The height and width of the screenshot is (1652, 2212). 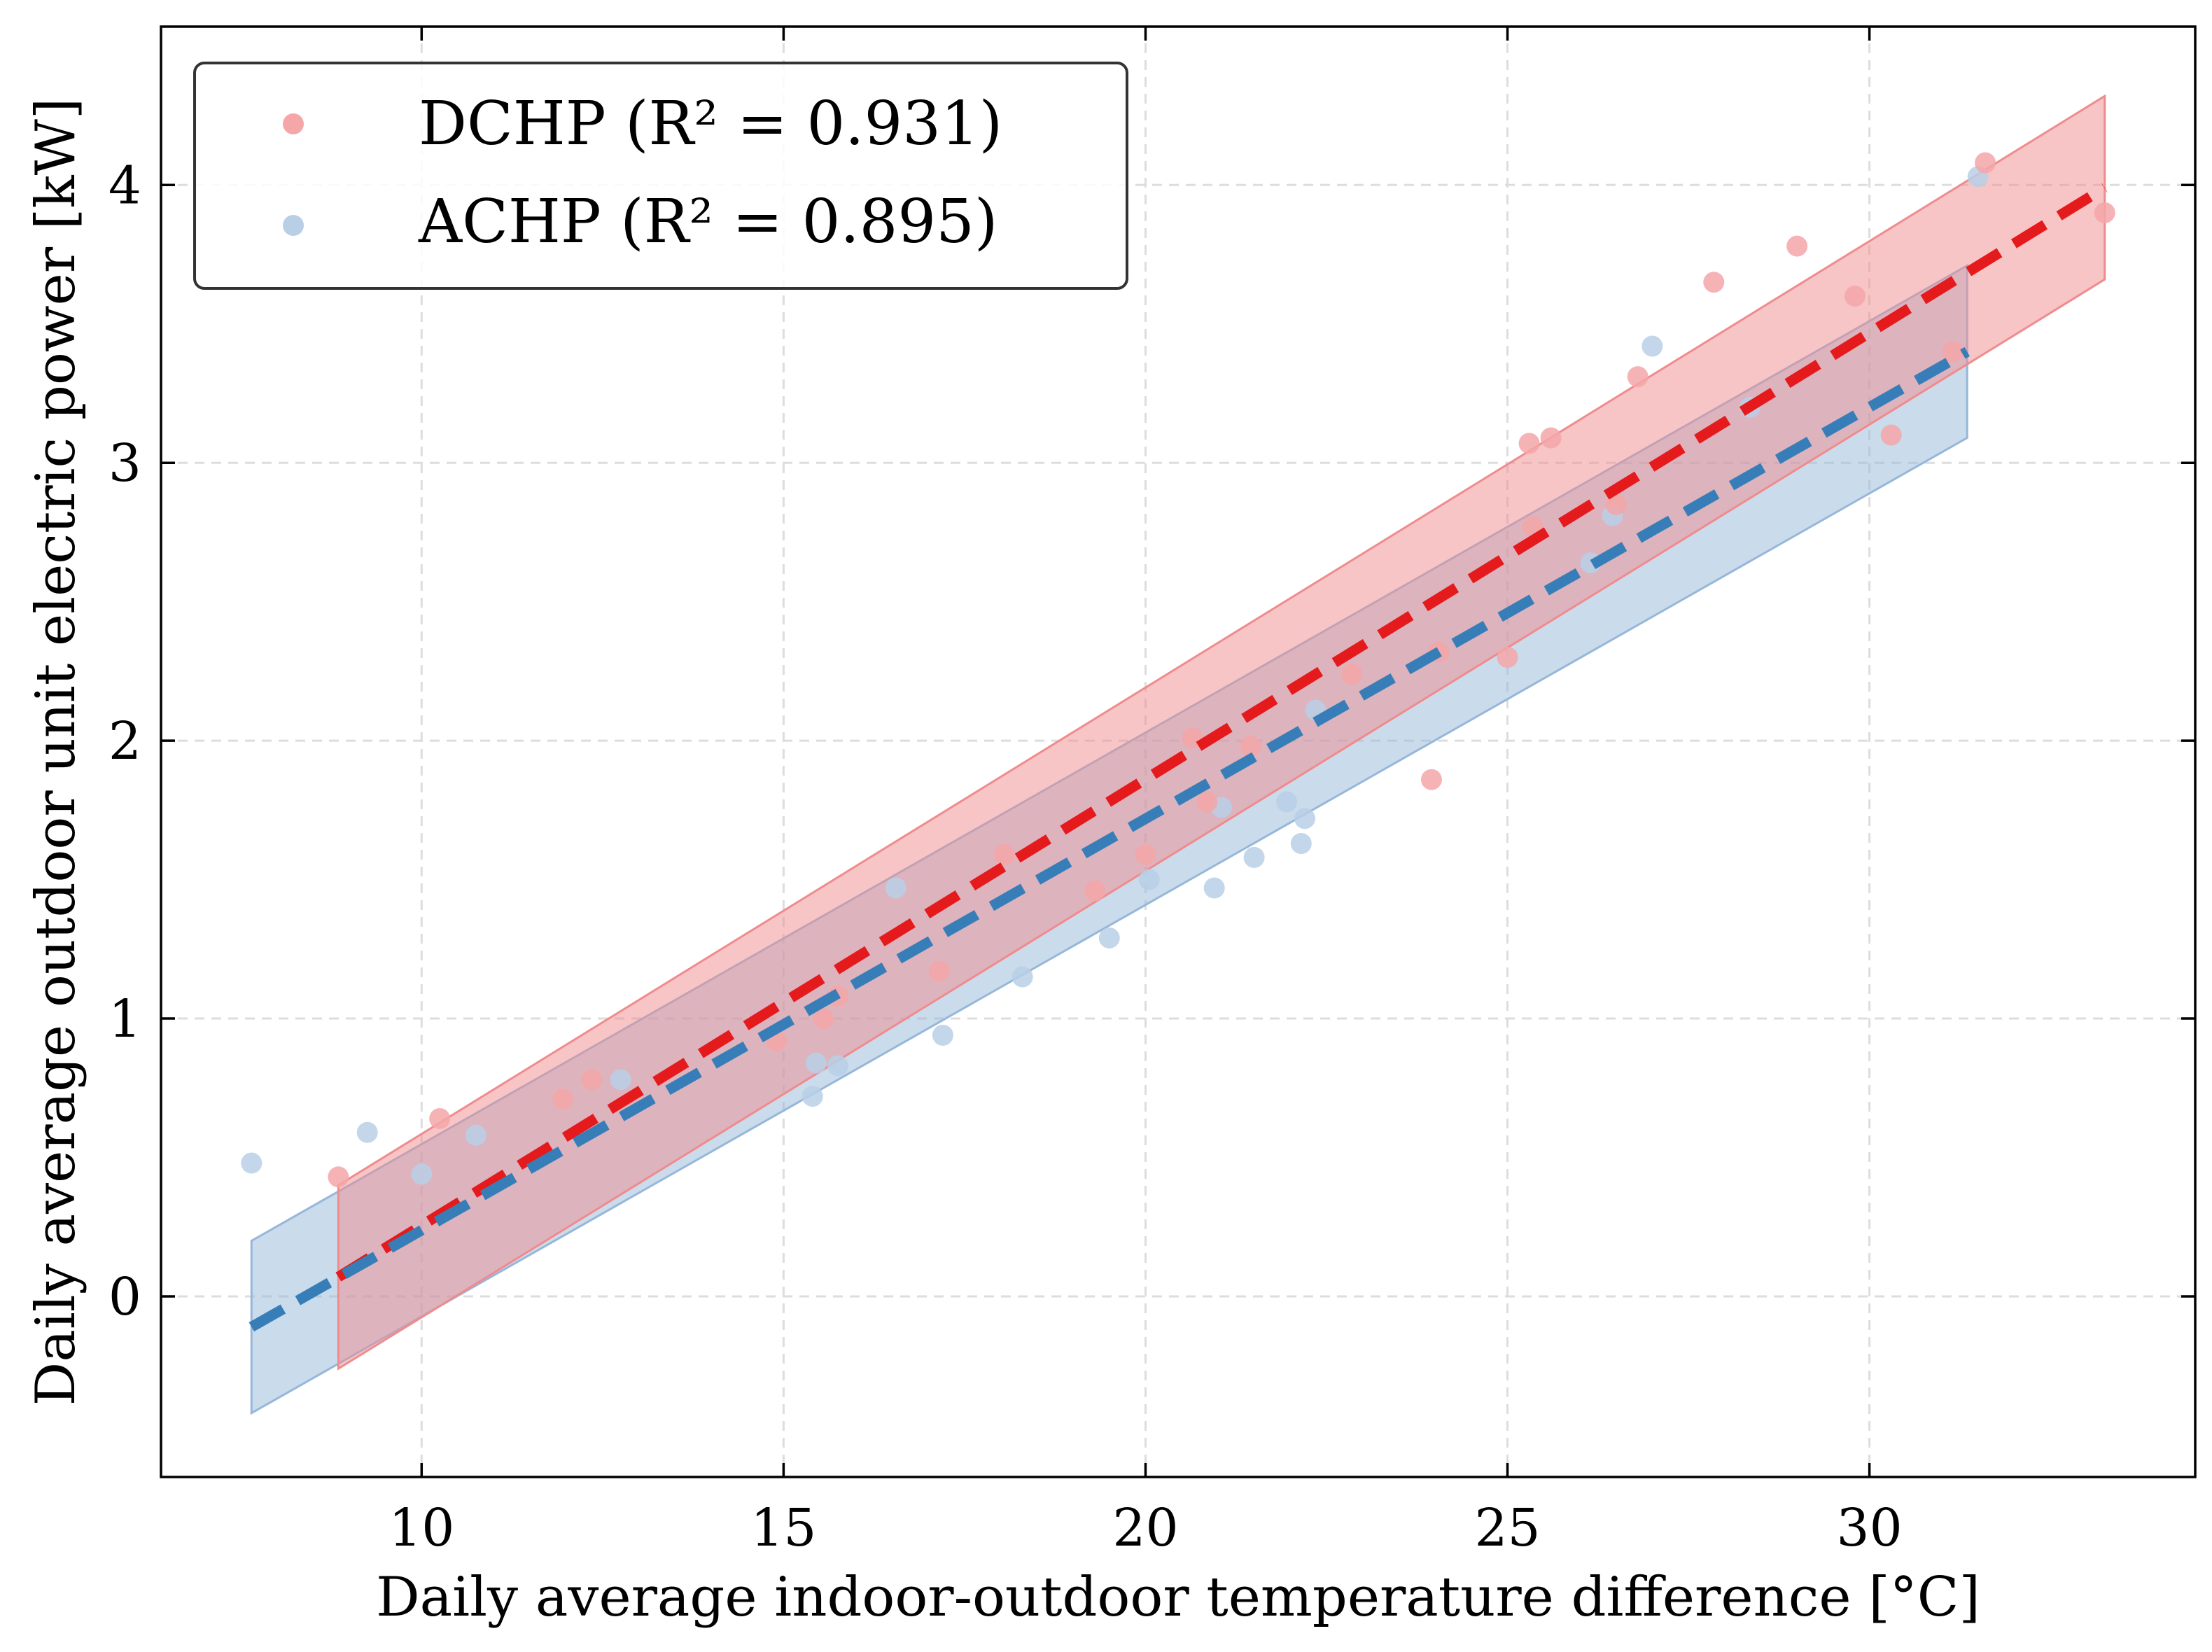 What do you see at coordinates (1145, 1528) in the screenshot?
I see `x-tick-label: 20` at bounding box center [1145, 1528].